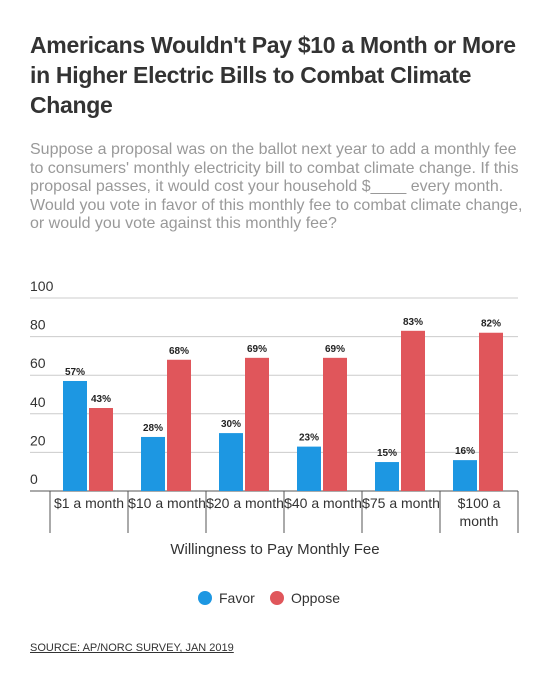 The image size is (550, 689). Describe the element at coordinates (237, 598) in the screenshot. I see `legend-label: Favor` at that location.